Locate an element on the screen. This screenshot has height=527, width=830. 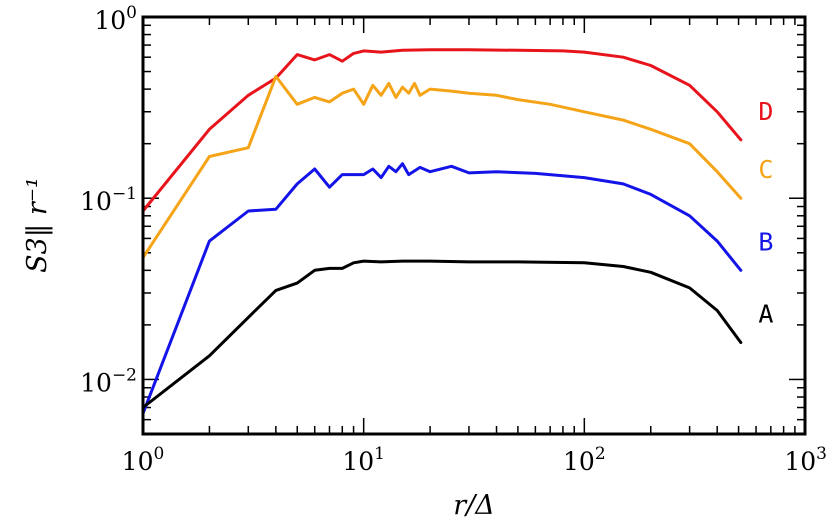
y-tick-label: 10⁻¹ is located at coordinates (108, 200).